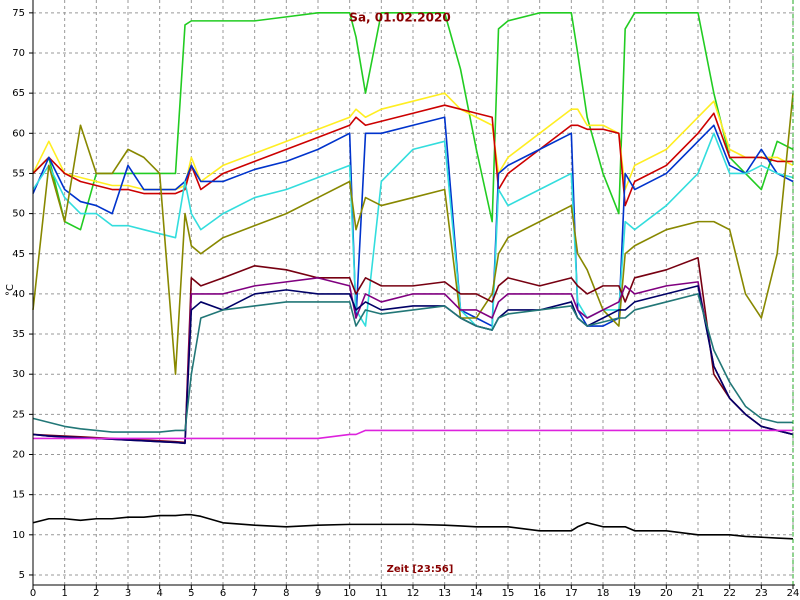 The height and width of the screenshot is (600, 800). I want to click on x-tick-label: 5, so click(191, 593).